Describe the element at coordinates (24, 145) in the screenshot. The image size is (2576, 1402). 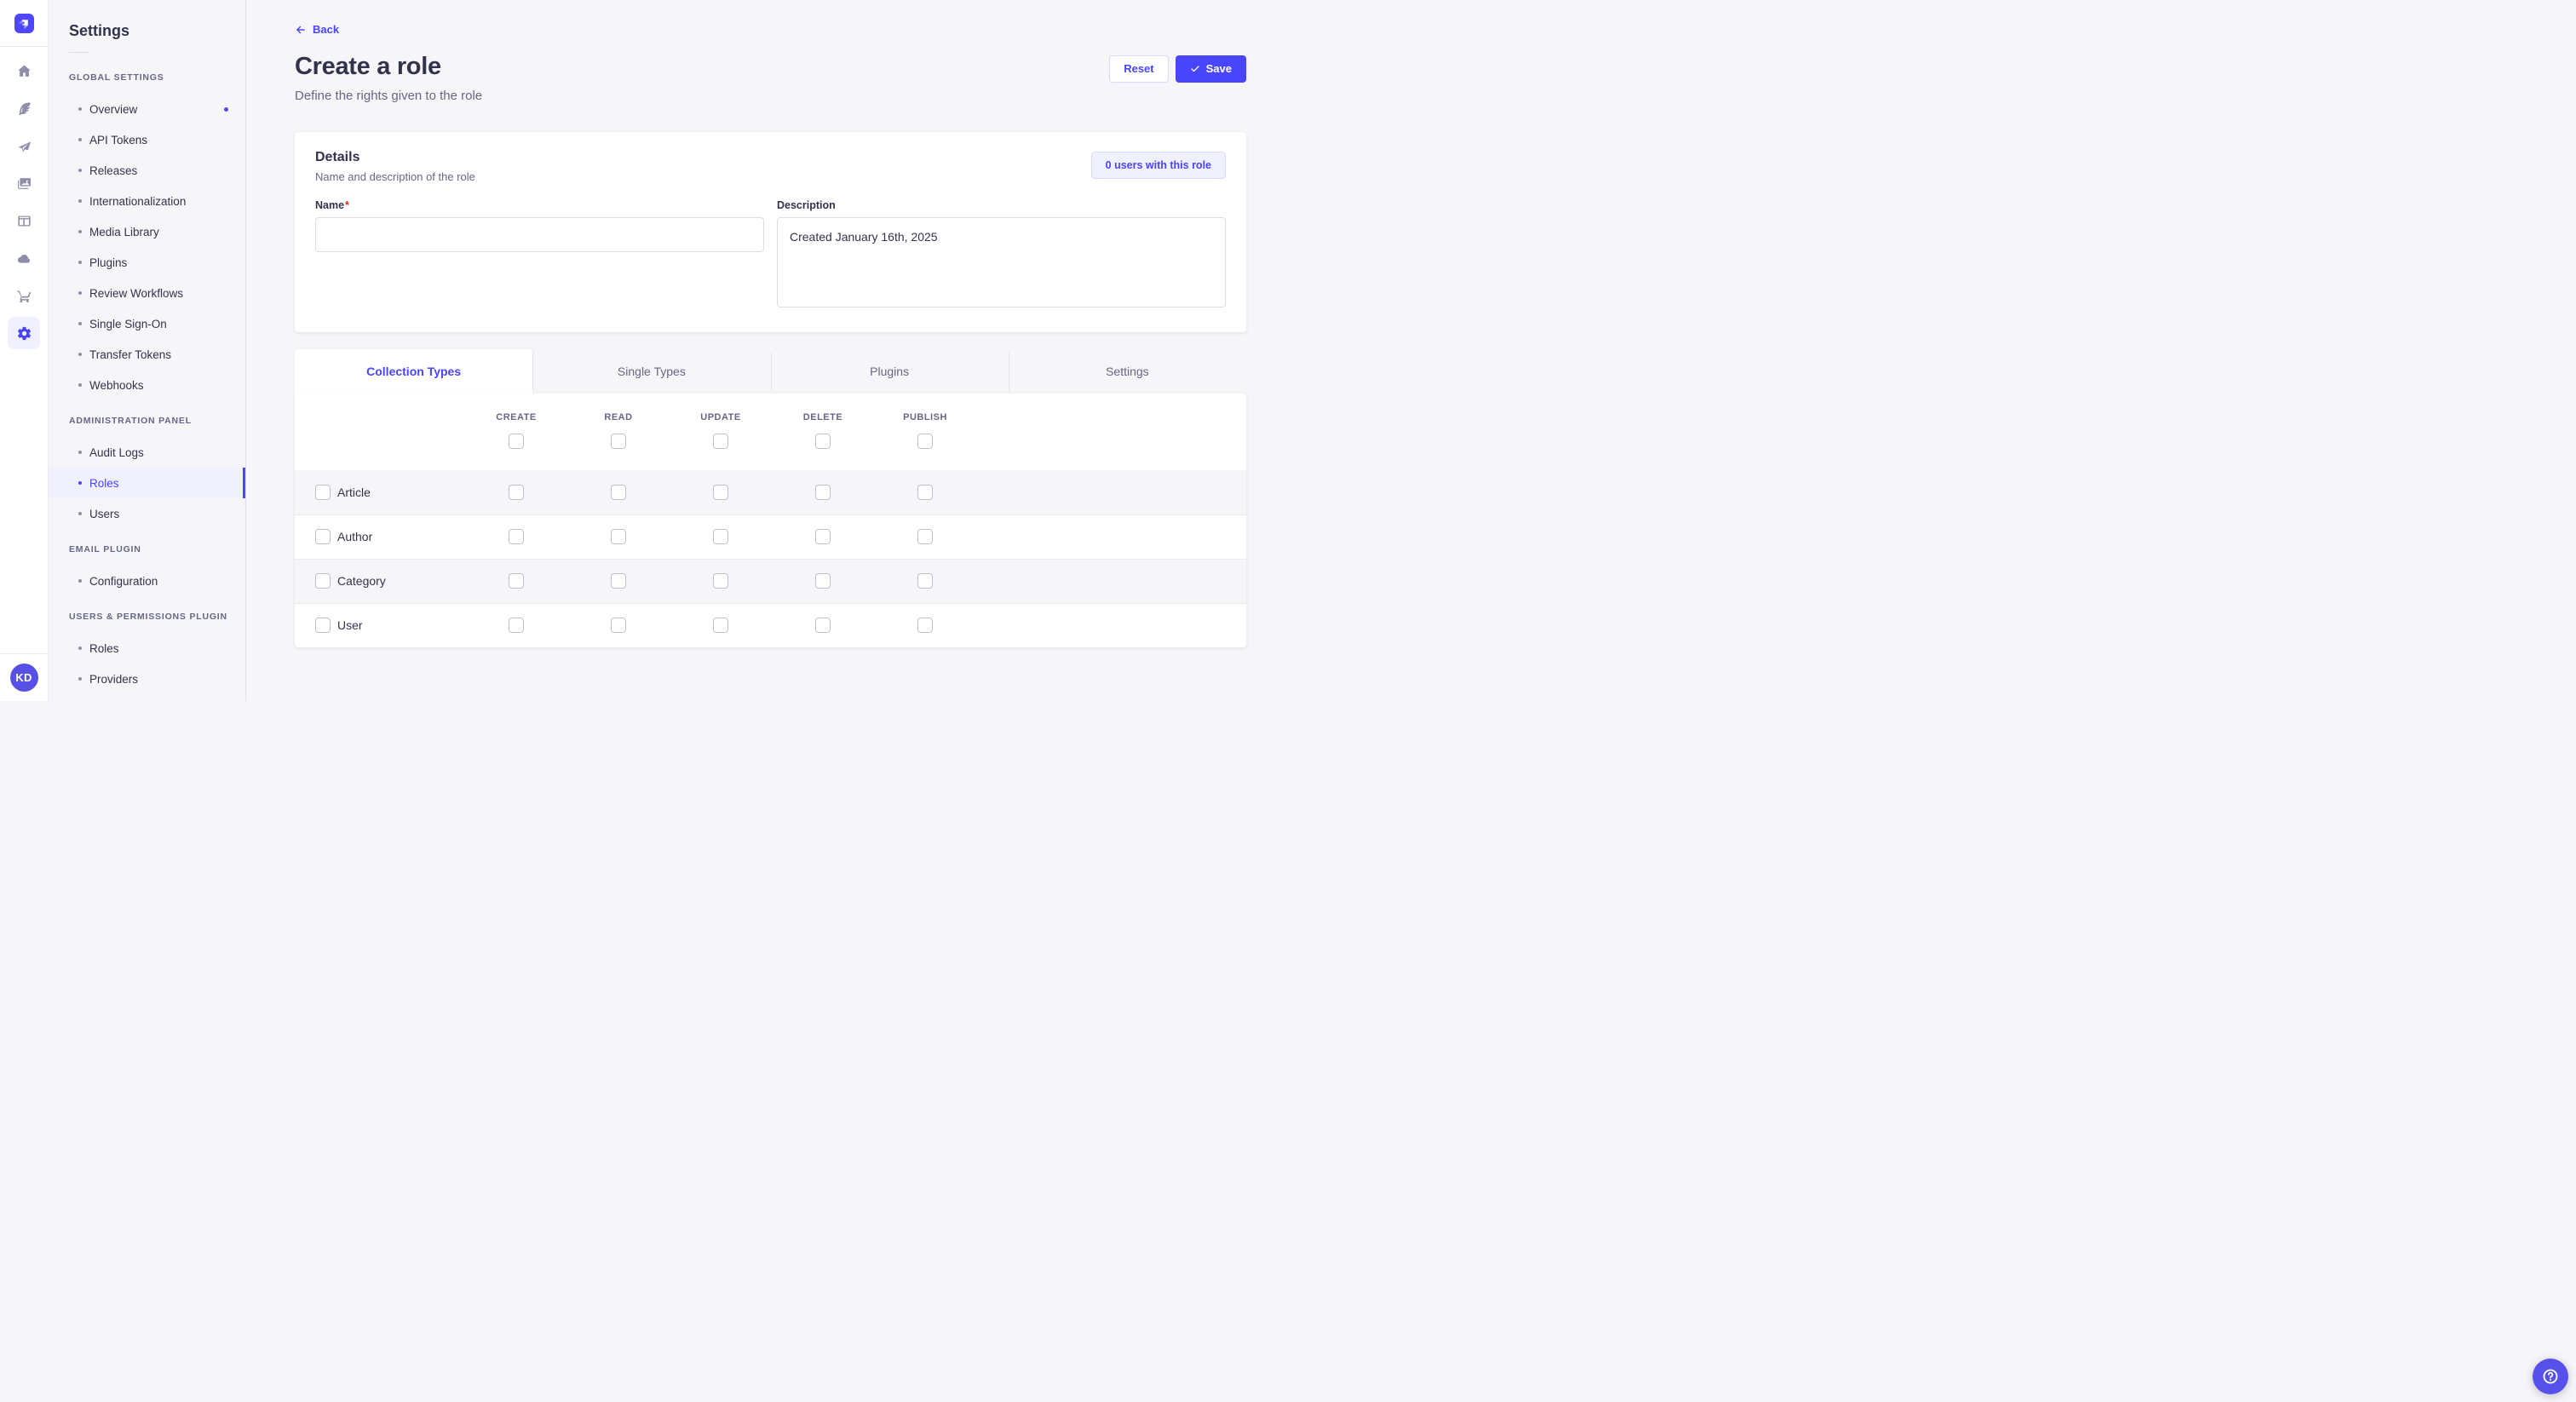
I see `release-paper-plane-icon` at that location.